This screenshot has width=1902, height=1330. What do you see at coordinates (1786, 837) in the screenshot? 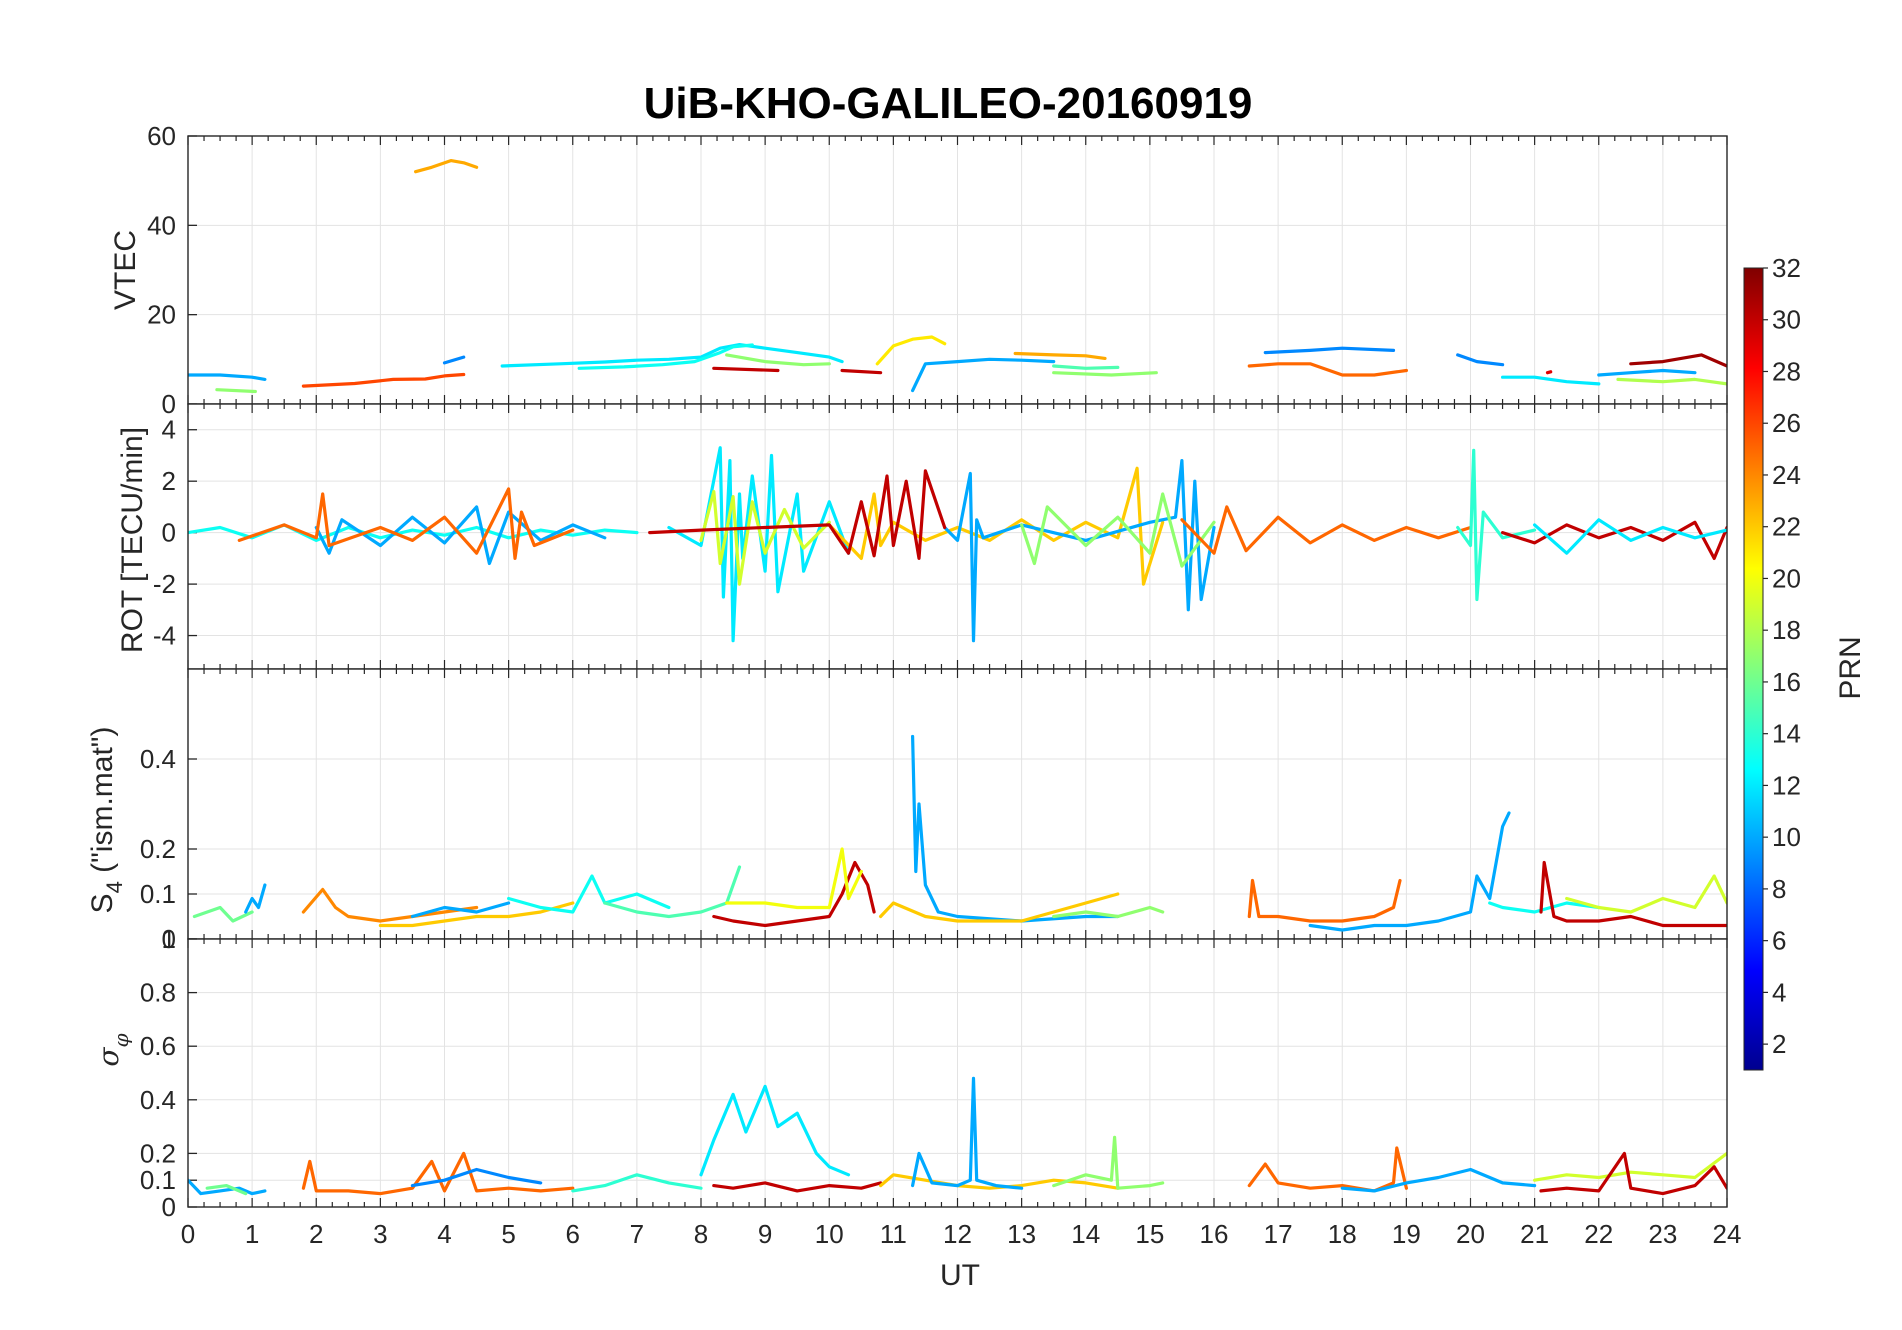
I see `colorbar-tick-label: 10` at bounding box center [1786, 837].